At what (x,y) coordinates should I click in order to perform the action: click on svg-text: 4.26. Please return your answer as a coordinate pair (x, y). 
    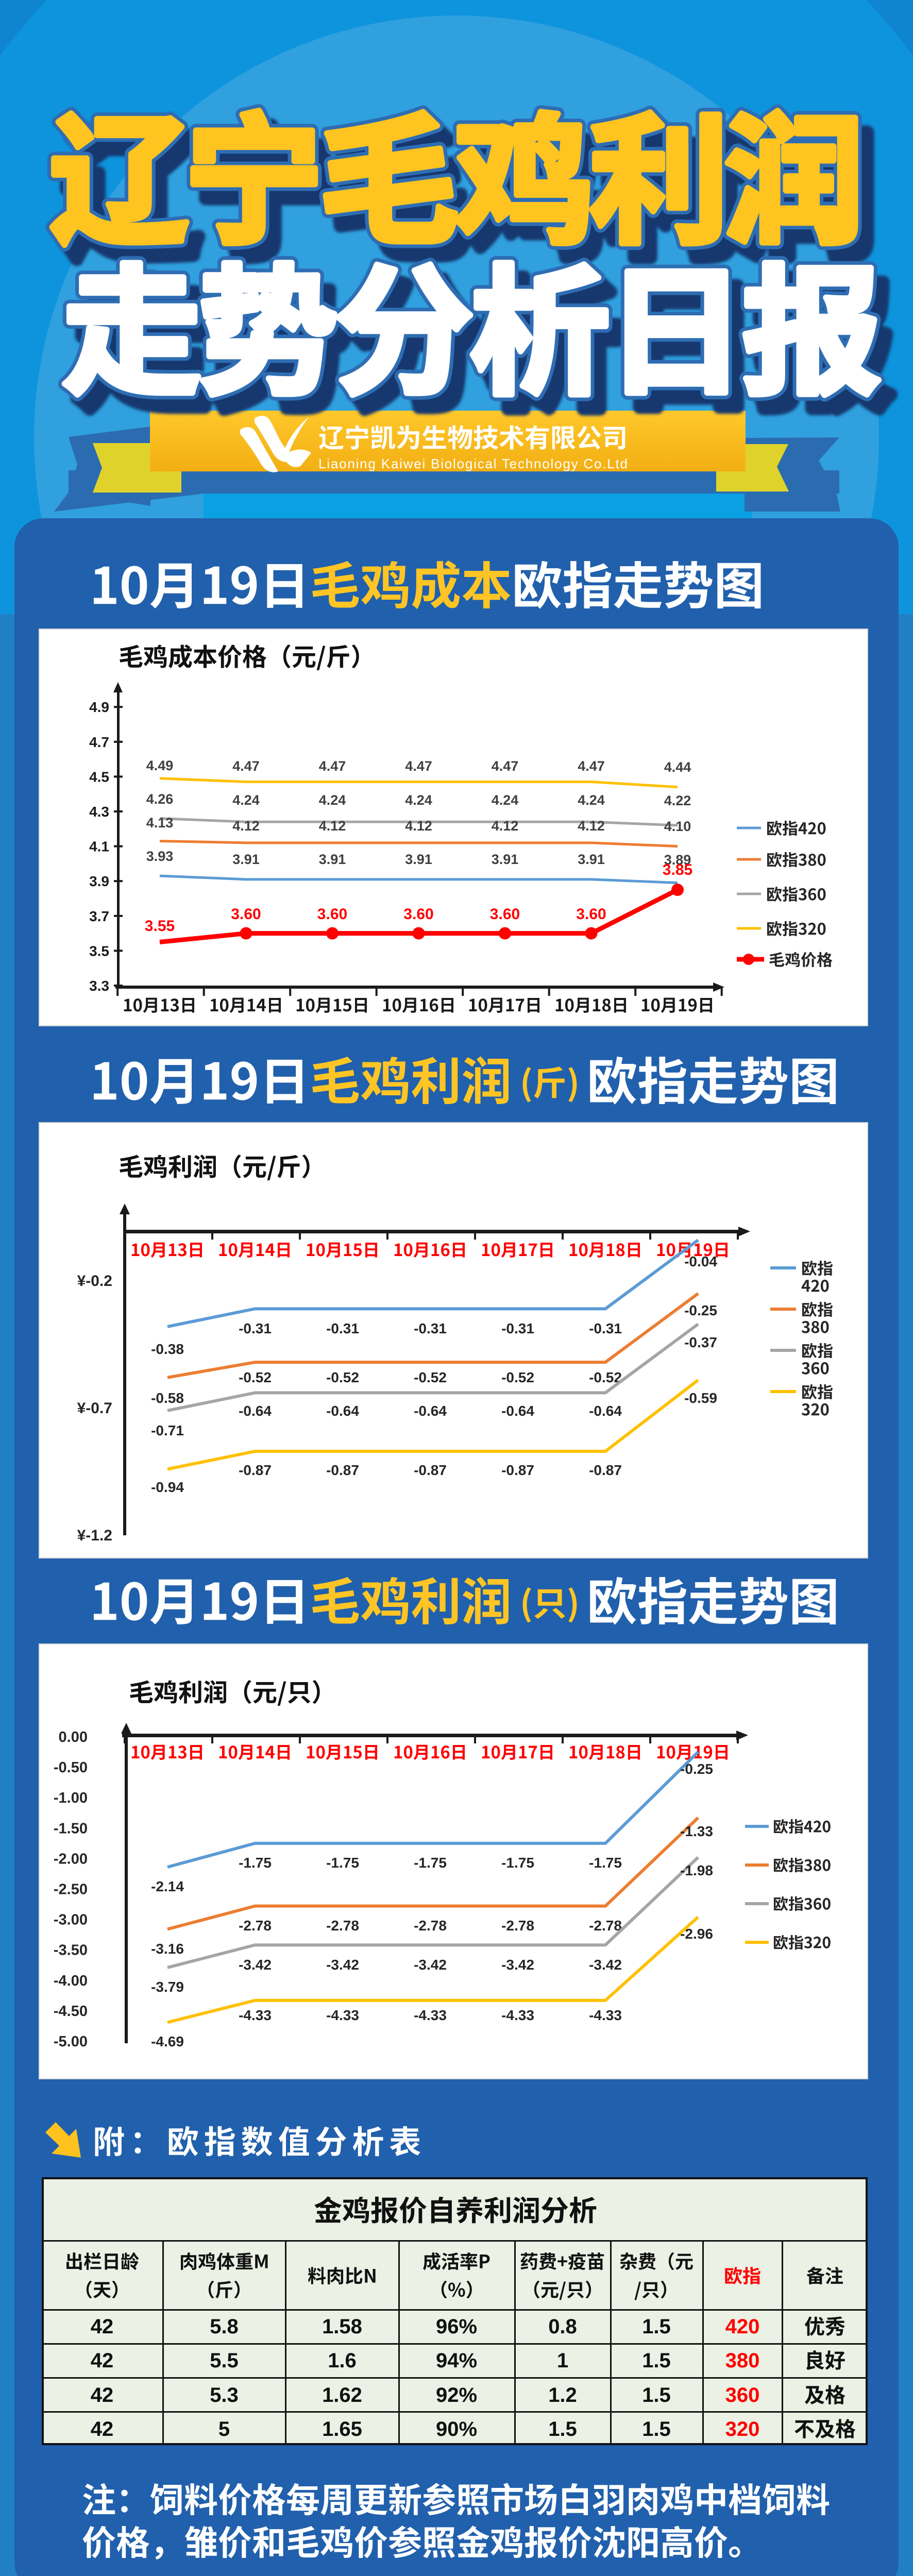
    Looking at the image, I should click on (160, 799).